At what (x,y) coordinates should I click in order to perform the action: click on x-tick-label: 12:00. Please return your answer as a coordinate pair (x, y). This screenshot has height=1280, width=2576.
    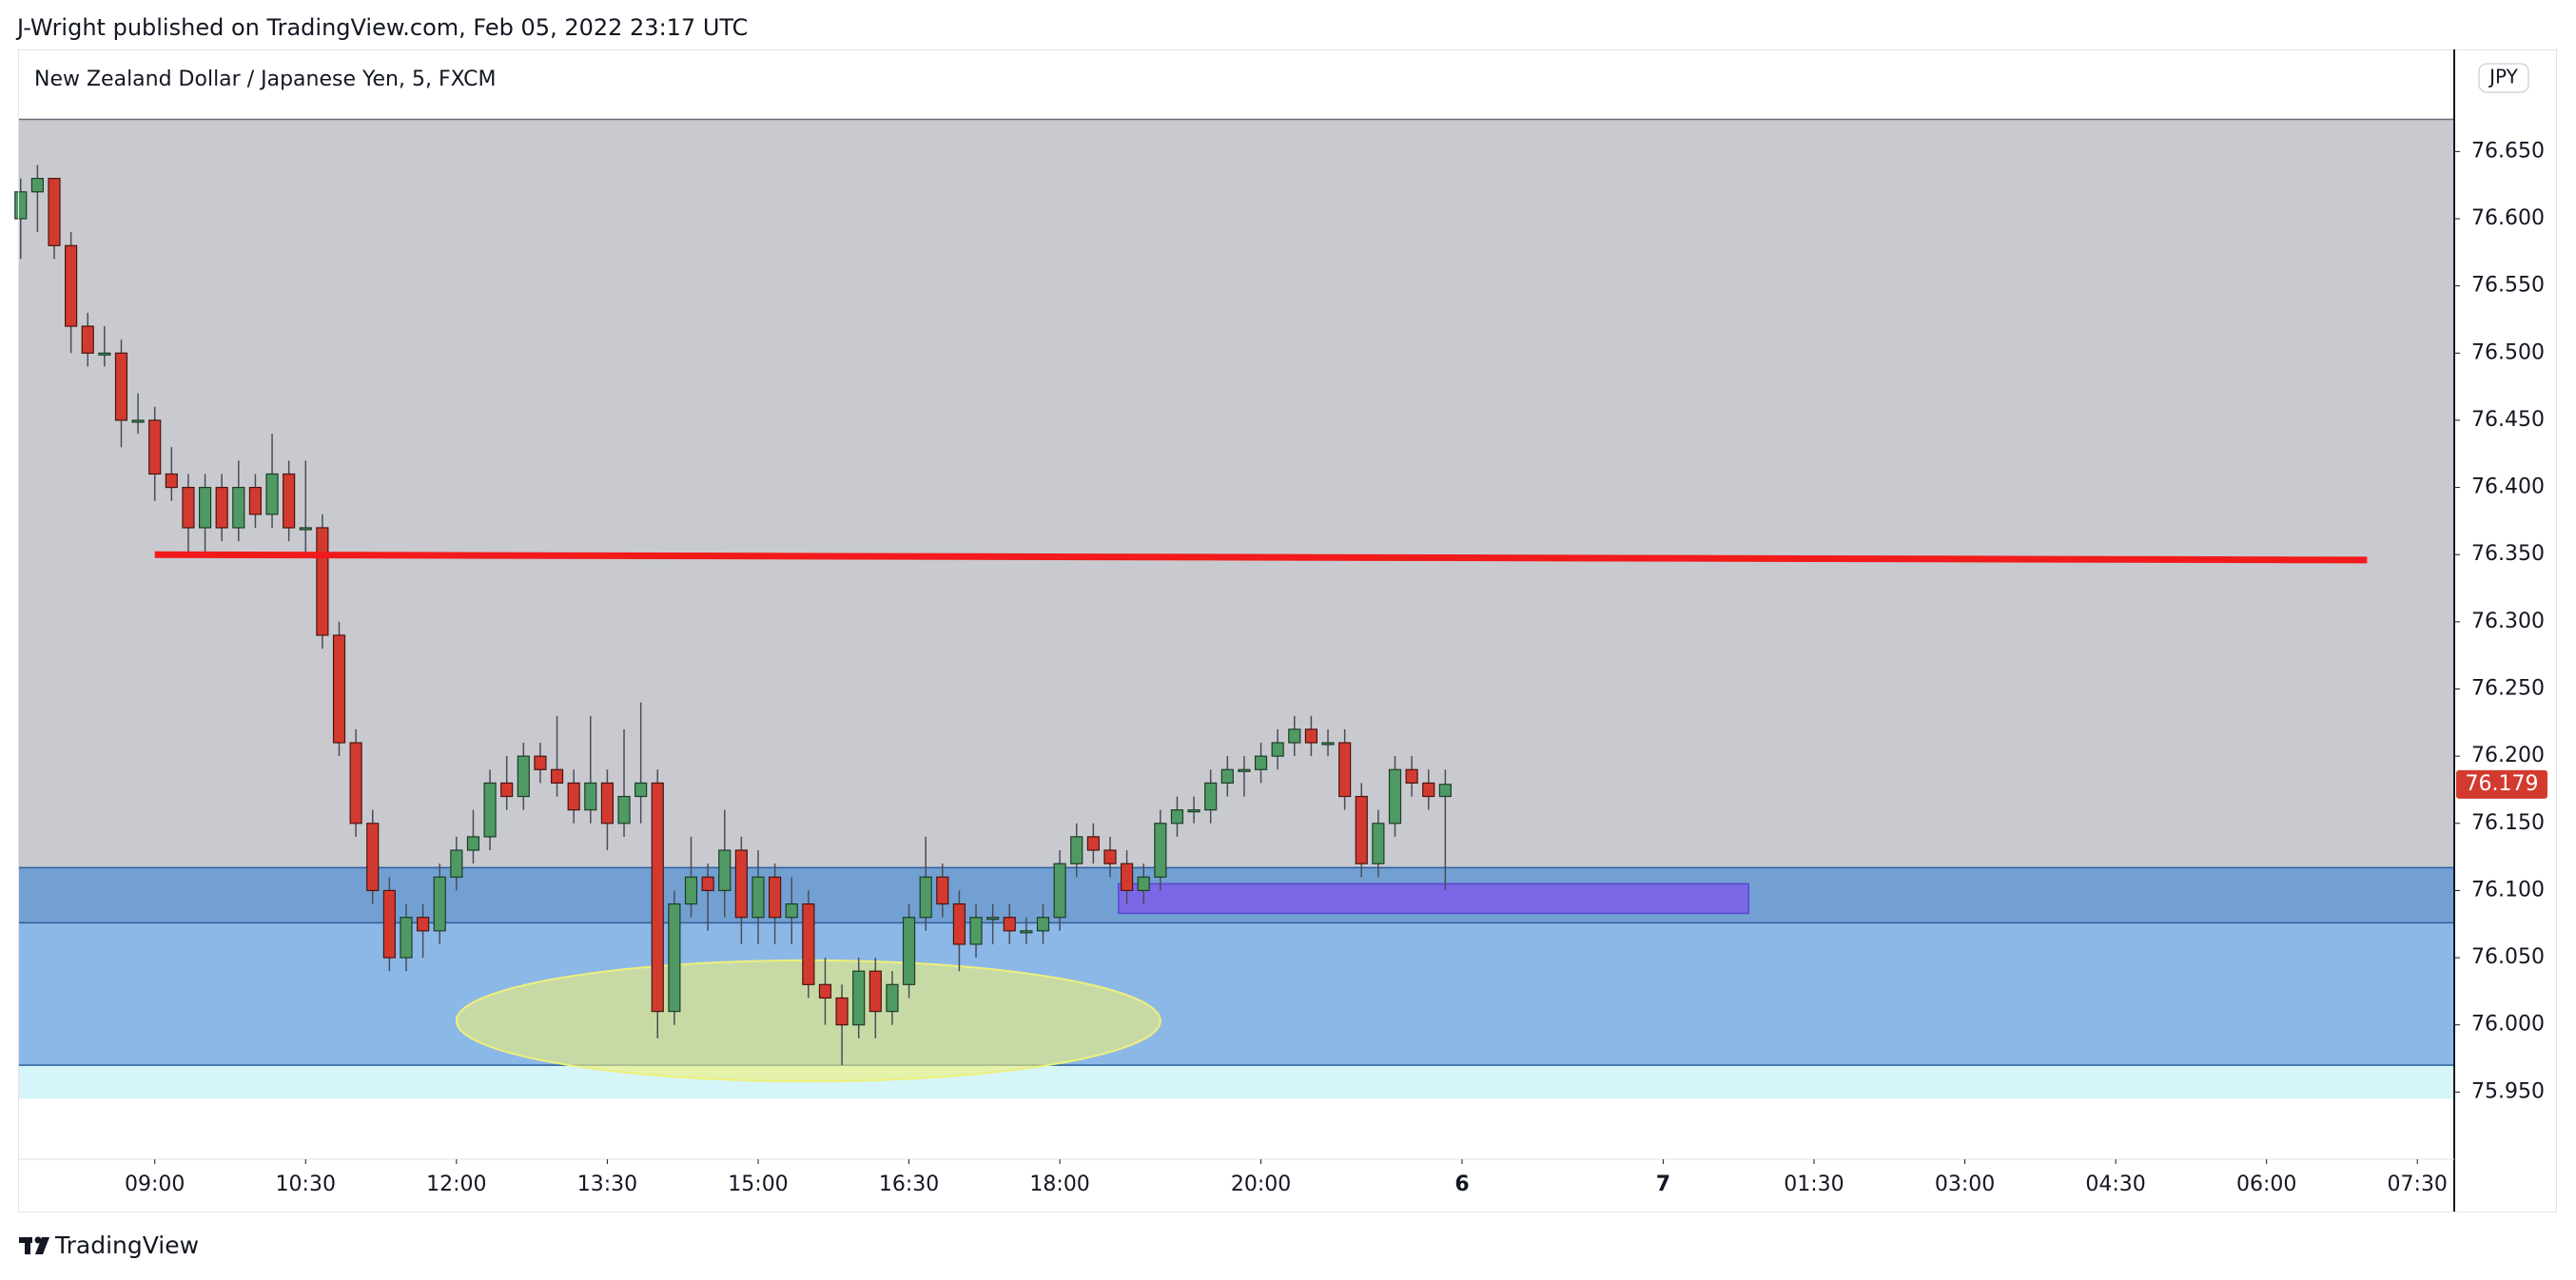
    Looking at the image, I should click on (456, 1184).